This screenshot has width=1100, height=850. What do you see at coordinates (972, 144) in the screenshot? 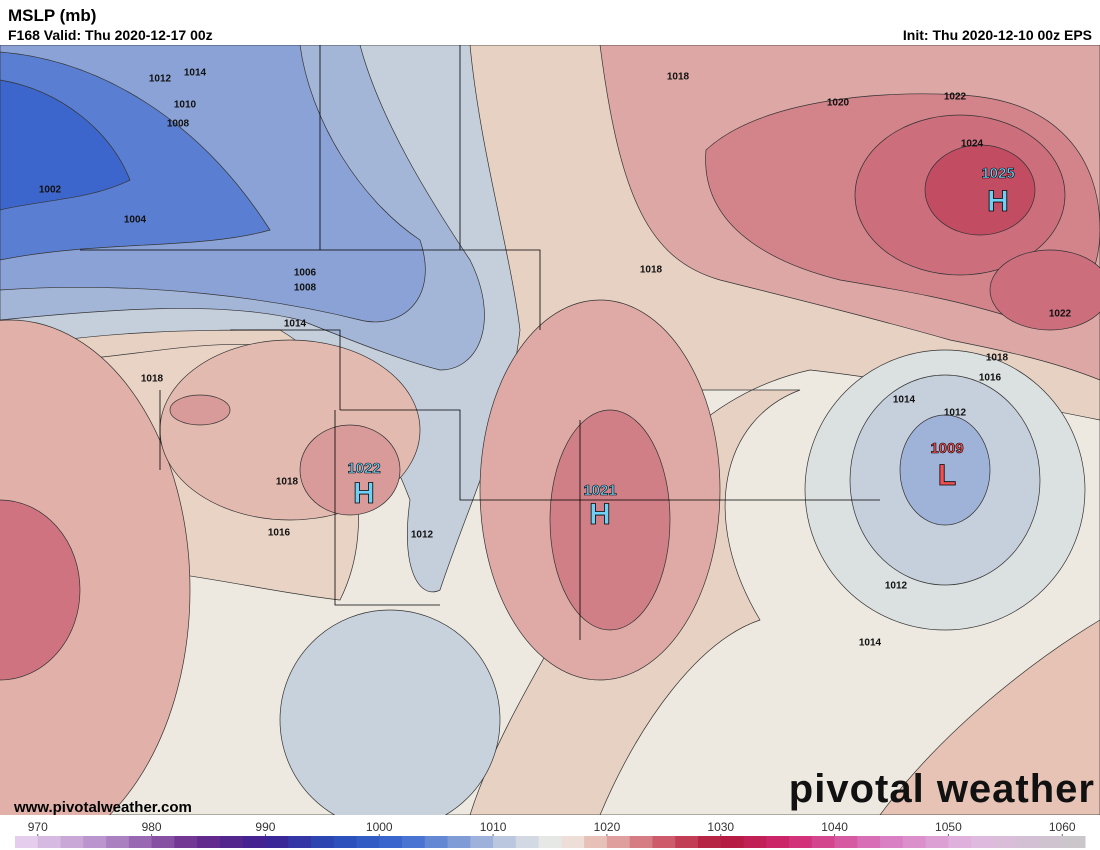
I see `contour-label: 1024` at bounding box center [972, 144].